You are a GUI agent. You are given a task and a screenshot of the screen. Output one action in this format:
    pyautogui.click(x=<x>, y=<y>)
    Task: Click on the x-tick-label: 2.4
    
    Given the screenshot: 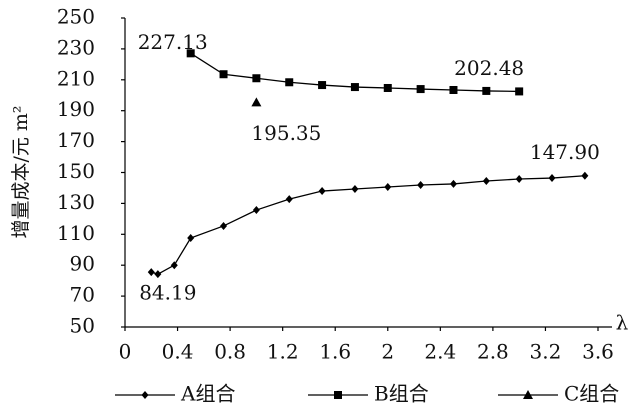 What is the action you would take?
    pyautogui.click(x=440, y=352)
    